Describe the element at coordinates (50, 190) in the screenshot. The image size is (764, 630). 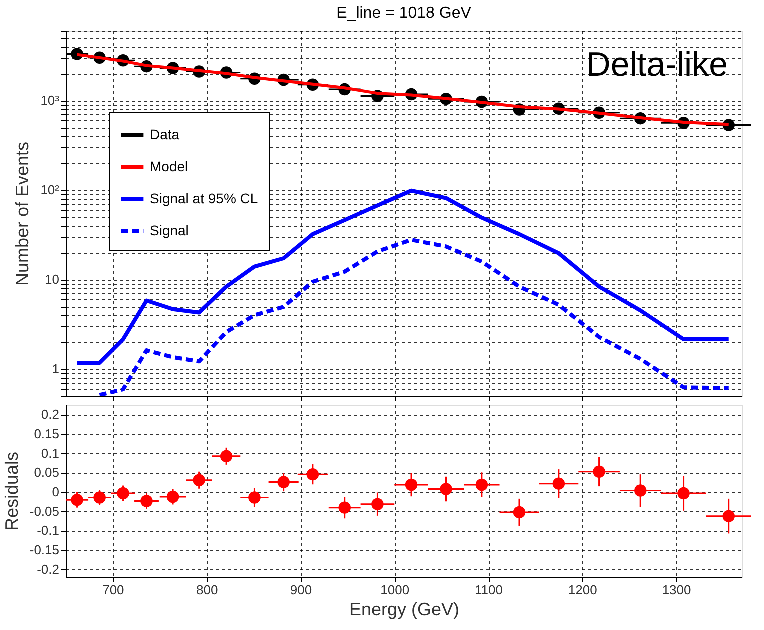
I see `y-tick-label: 10²` at that location.